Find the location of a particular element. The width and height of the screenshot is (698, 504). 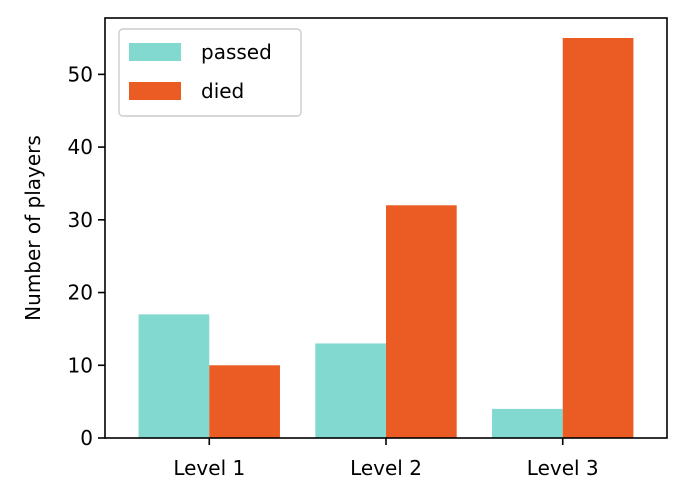

y-tick-label: 50 is located at coordinates (80, 74).